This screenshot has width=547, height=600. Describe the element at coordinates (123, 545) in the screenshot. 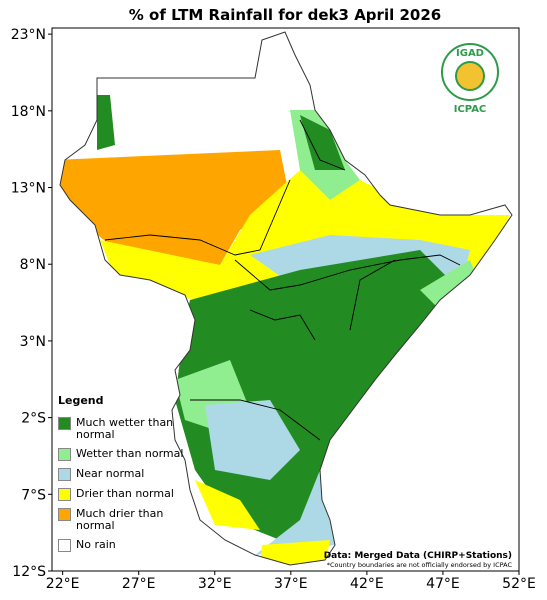

I see `legend-item: No rain` at that location.